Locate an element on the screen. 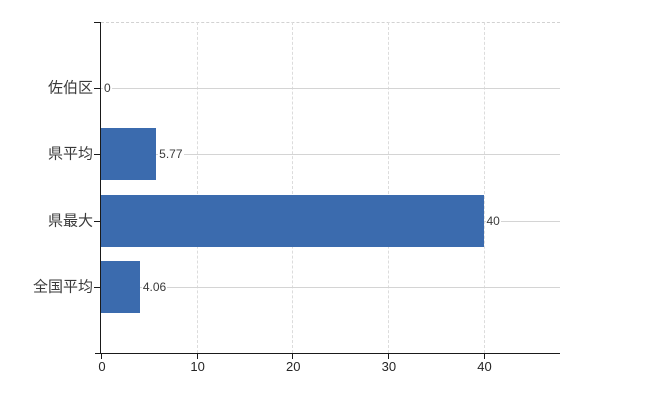 This screenshot has height=400, width=650. y-axis-line is located at coordinates (100, 187).